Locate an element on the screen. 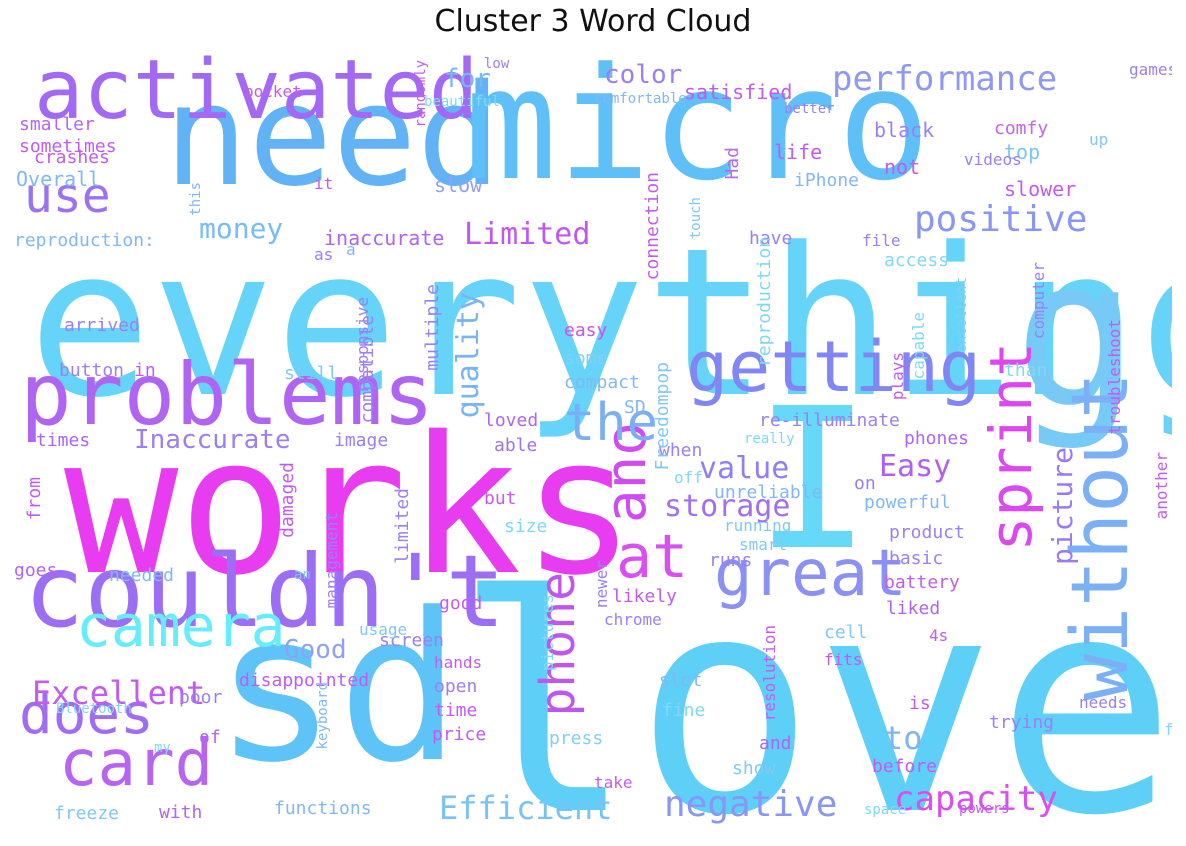 This screenshot has width=1186, height=846. word-not: not is located at coordinates (902, 167).